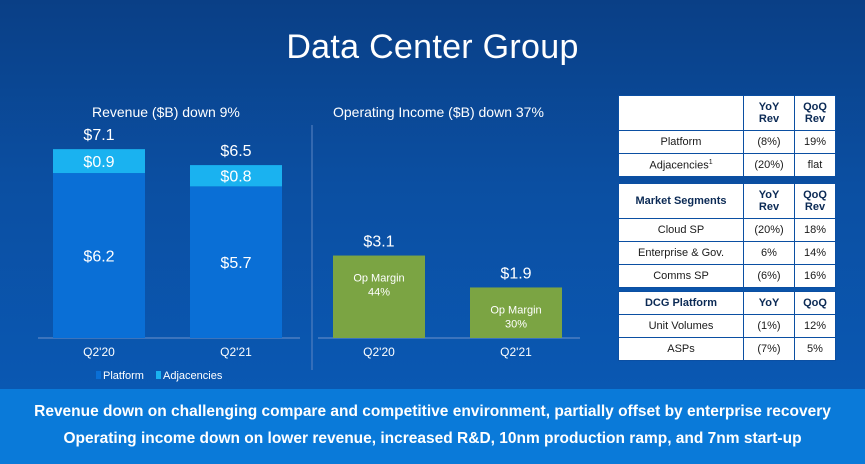  Describe the element at coordinates (438, 112) in the screenshot. I see `opincome-chart-title: Operating Income ($B) down 37%` at that location.